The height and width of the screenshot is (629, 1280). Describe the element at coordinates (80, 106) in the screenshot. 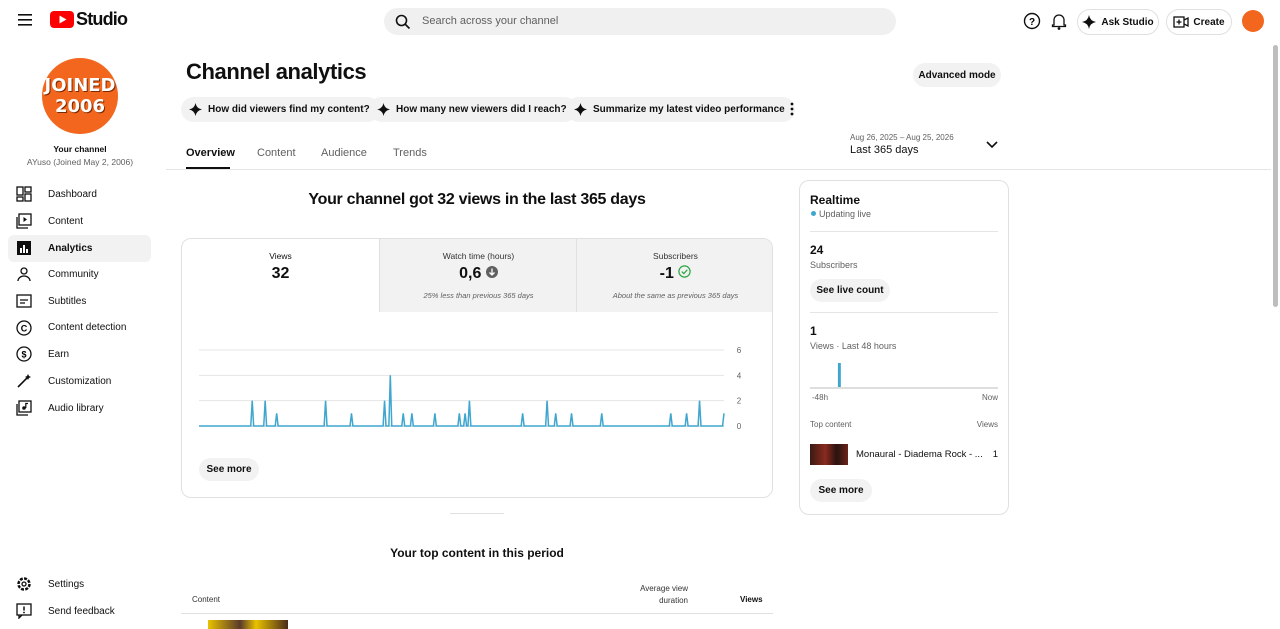

I see `avatar-line: 2006` at that location.